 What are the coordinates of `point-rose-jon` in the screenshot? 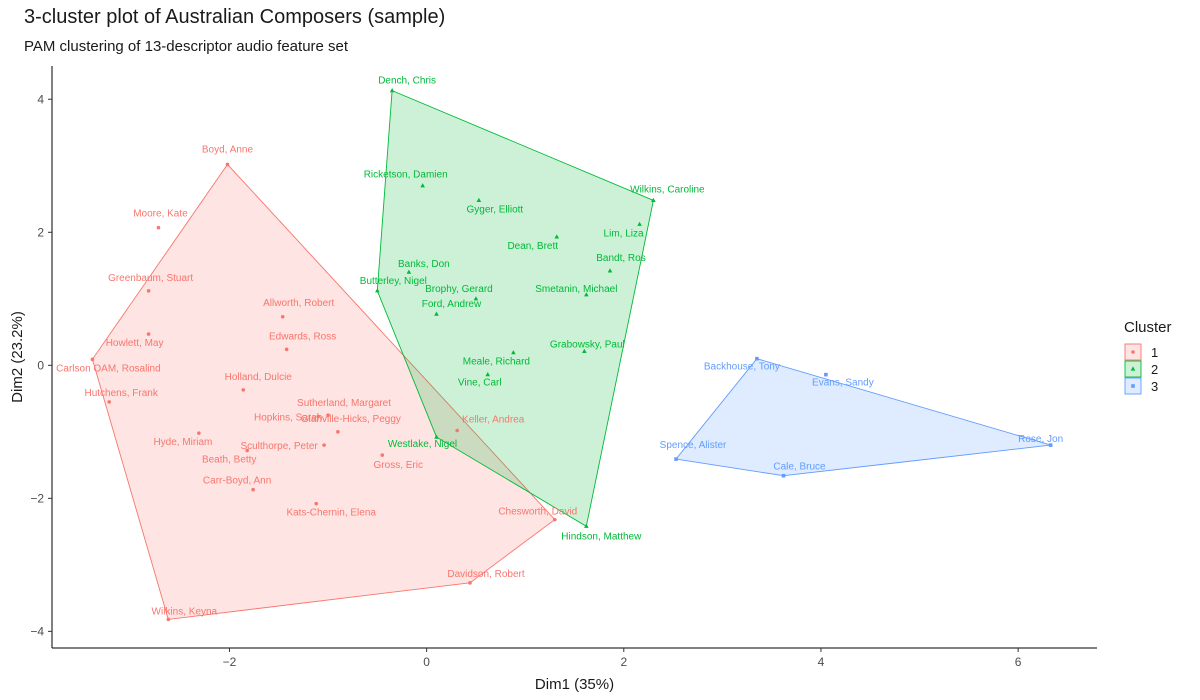 It's located at (1050, 445).